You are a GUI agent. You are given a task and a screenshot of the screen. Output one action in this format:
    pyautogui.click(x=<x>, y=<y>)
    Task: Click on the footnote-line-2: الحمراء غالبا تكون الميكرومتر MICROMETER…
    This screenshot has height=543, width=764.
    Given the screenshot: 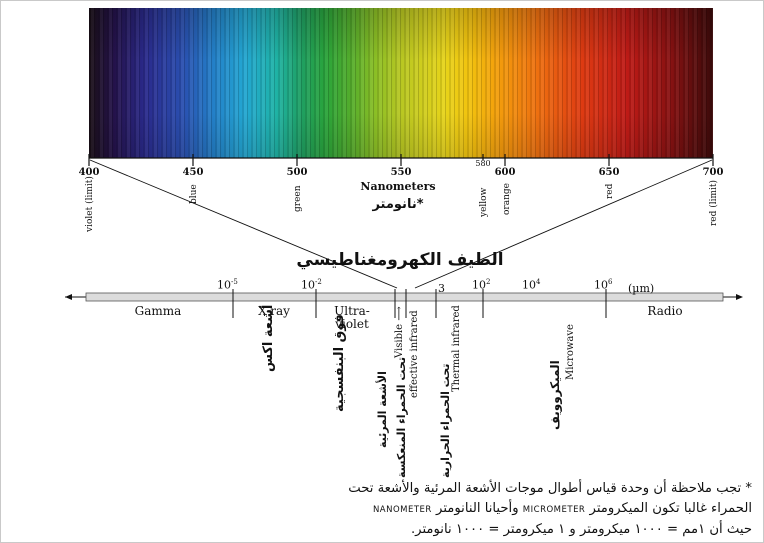 What is the action you would take?
    pyautogui.click(x=562, y=508)
    